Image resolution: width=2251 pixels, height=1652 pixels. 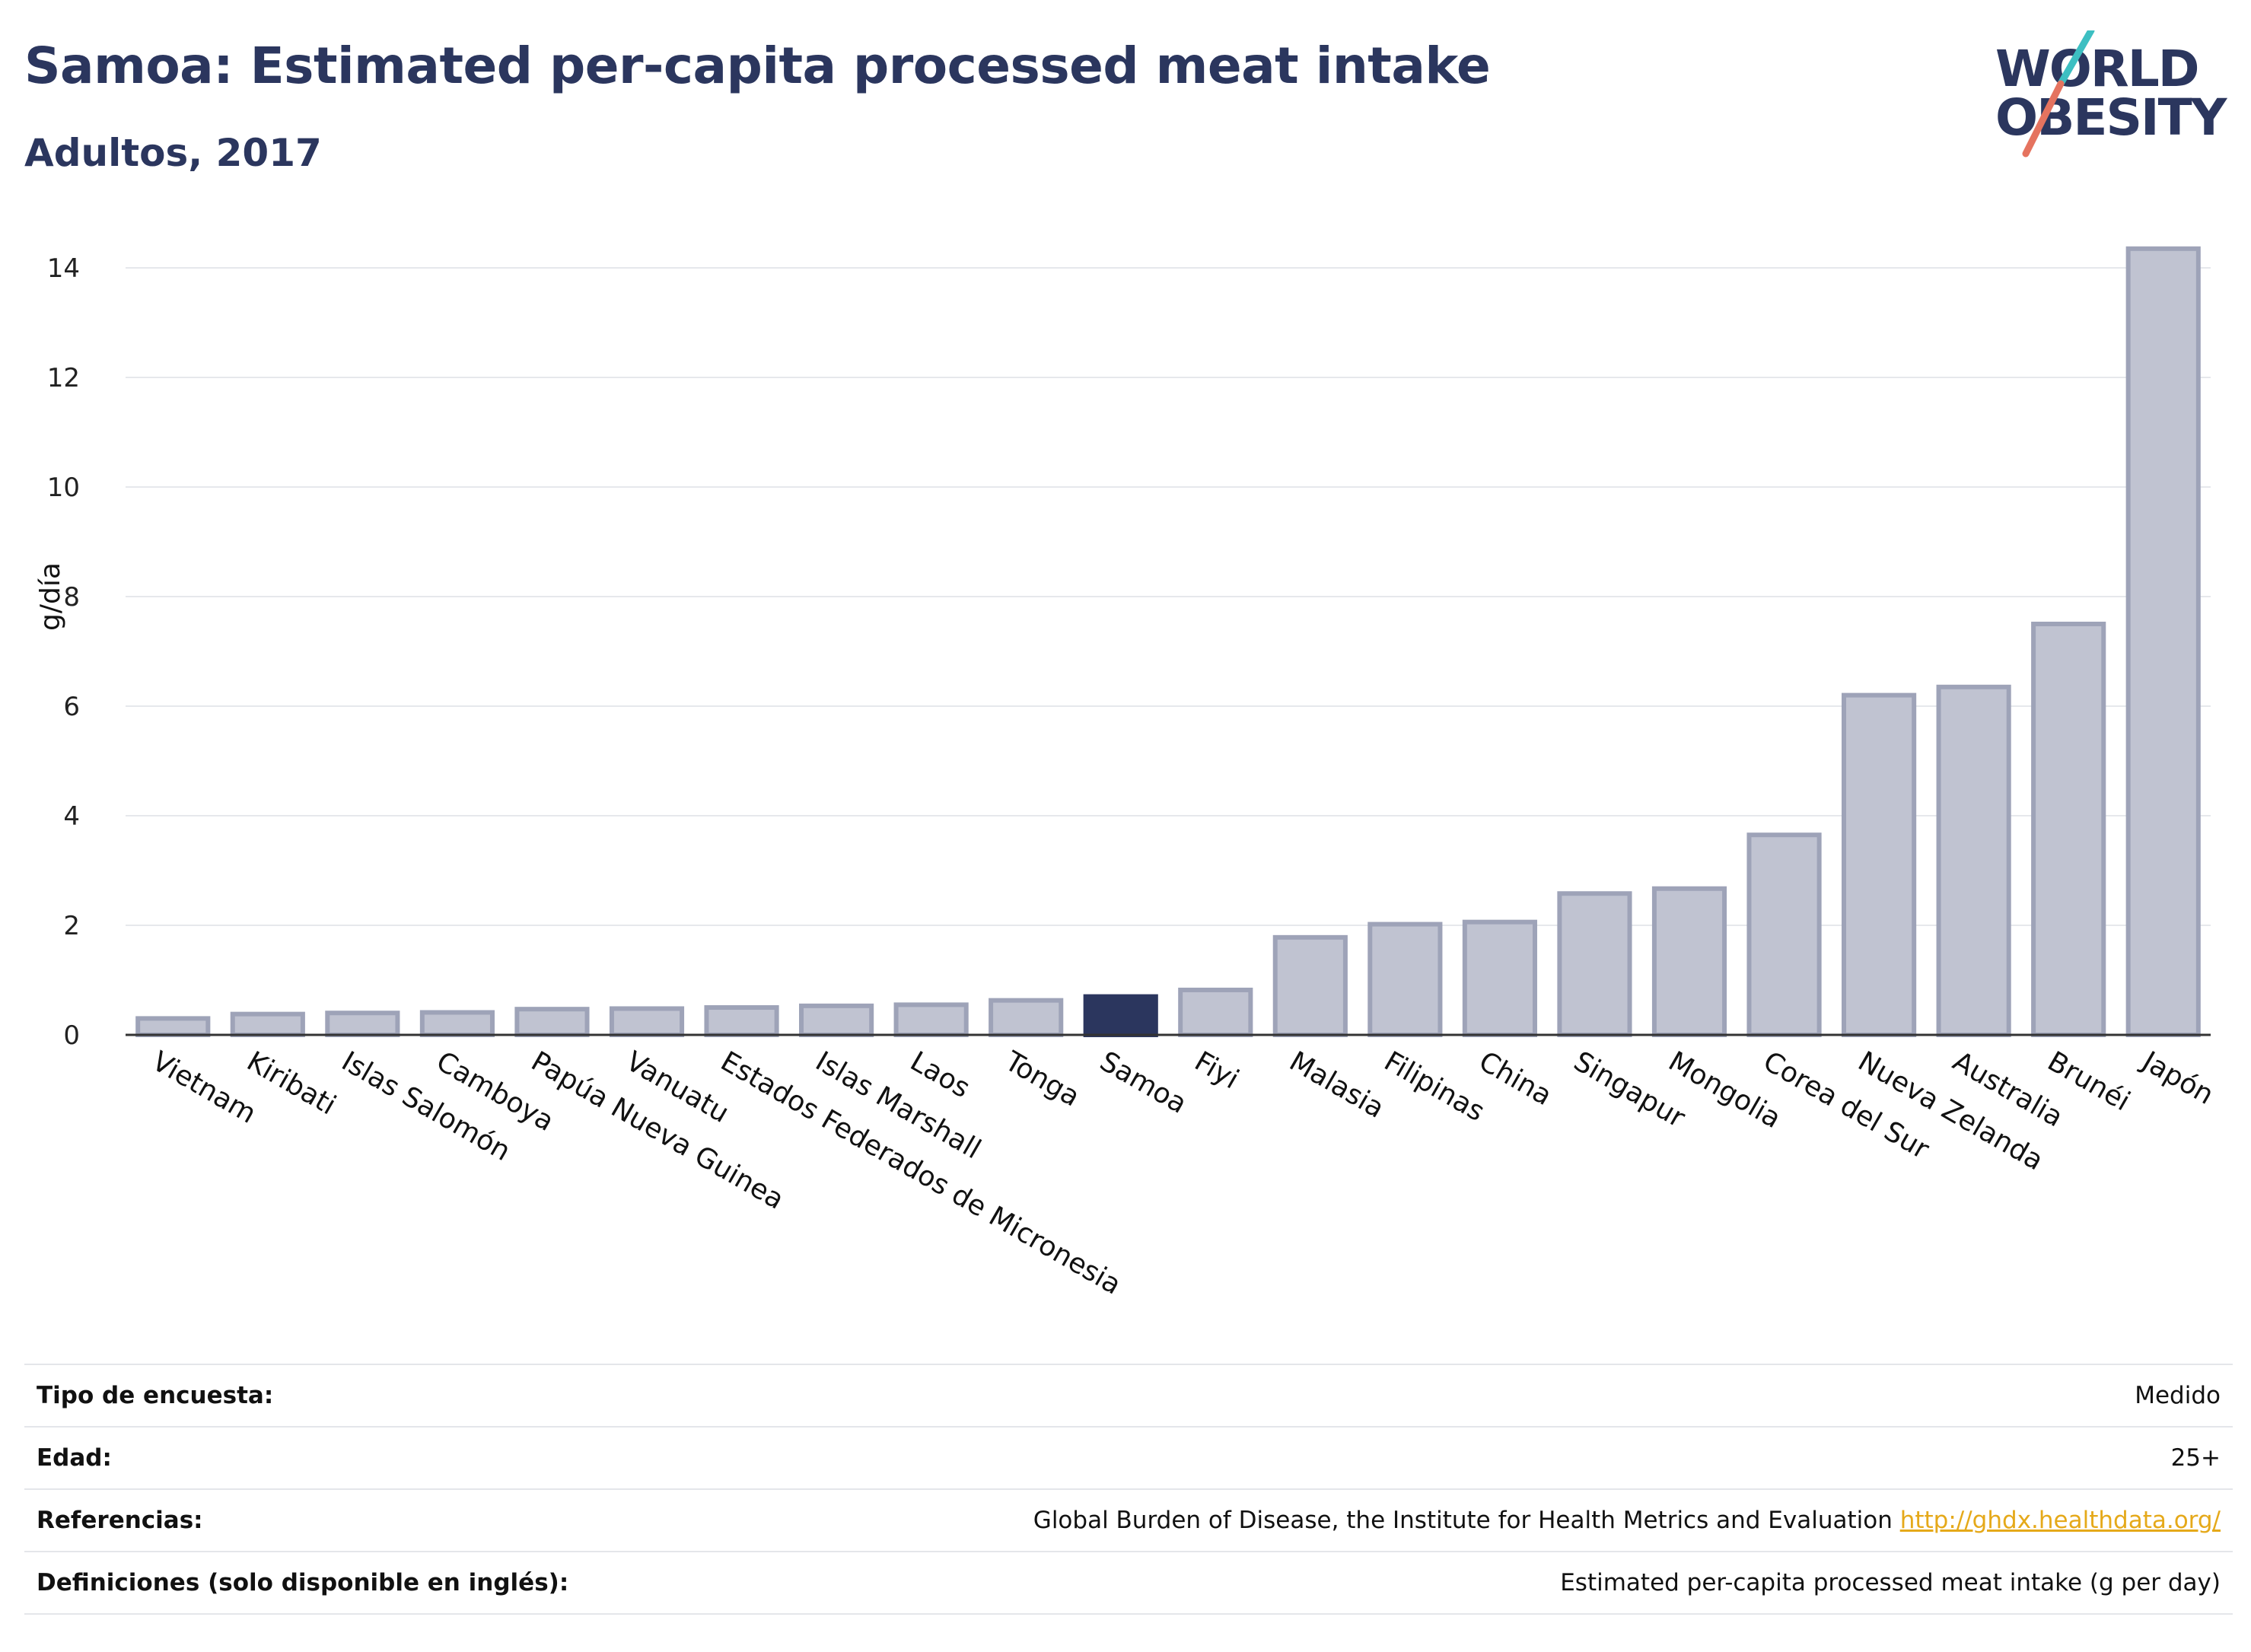 I want to click on x-tick-label: Malasia, so click(x=1336, y=1085).